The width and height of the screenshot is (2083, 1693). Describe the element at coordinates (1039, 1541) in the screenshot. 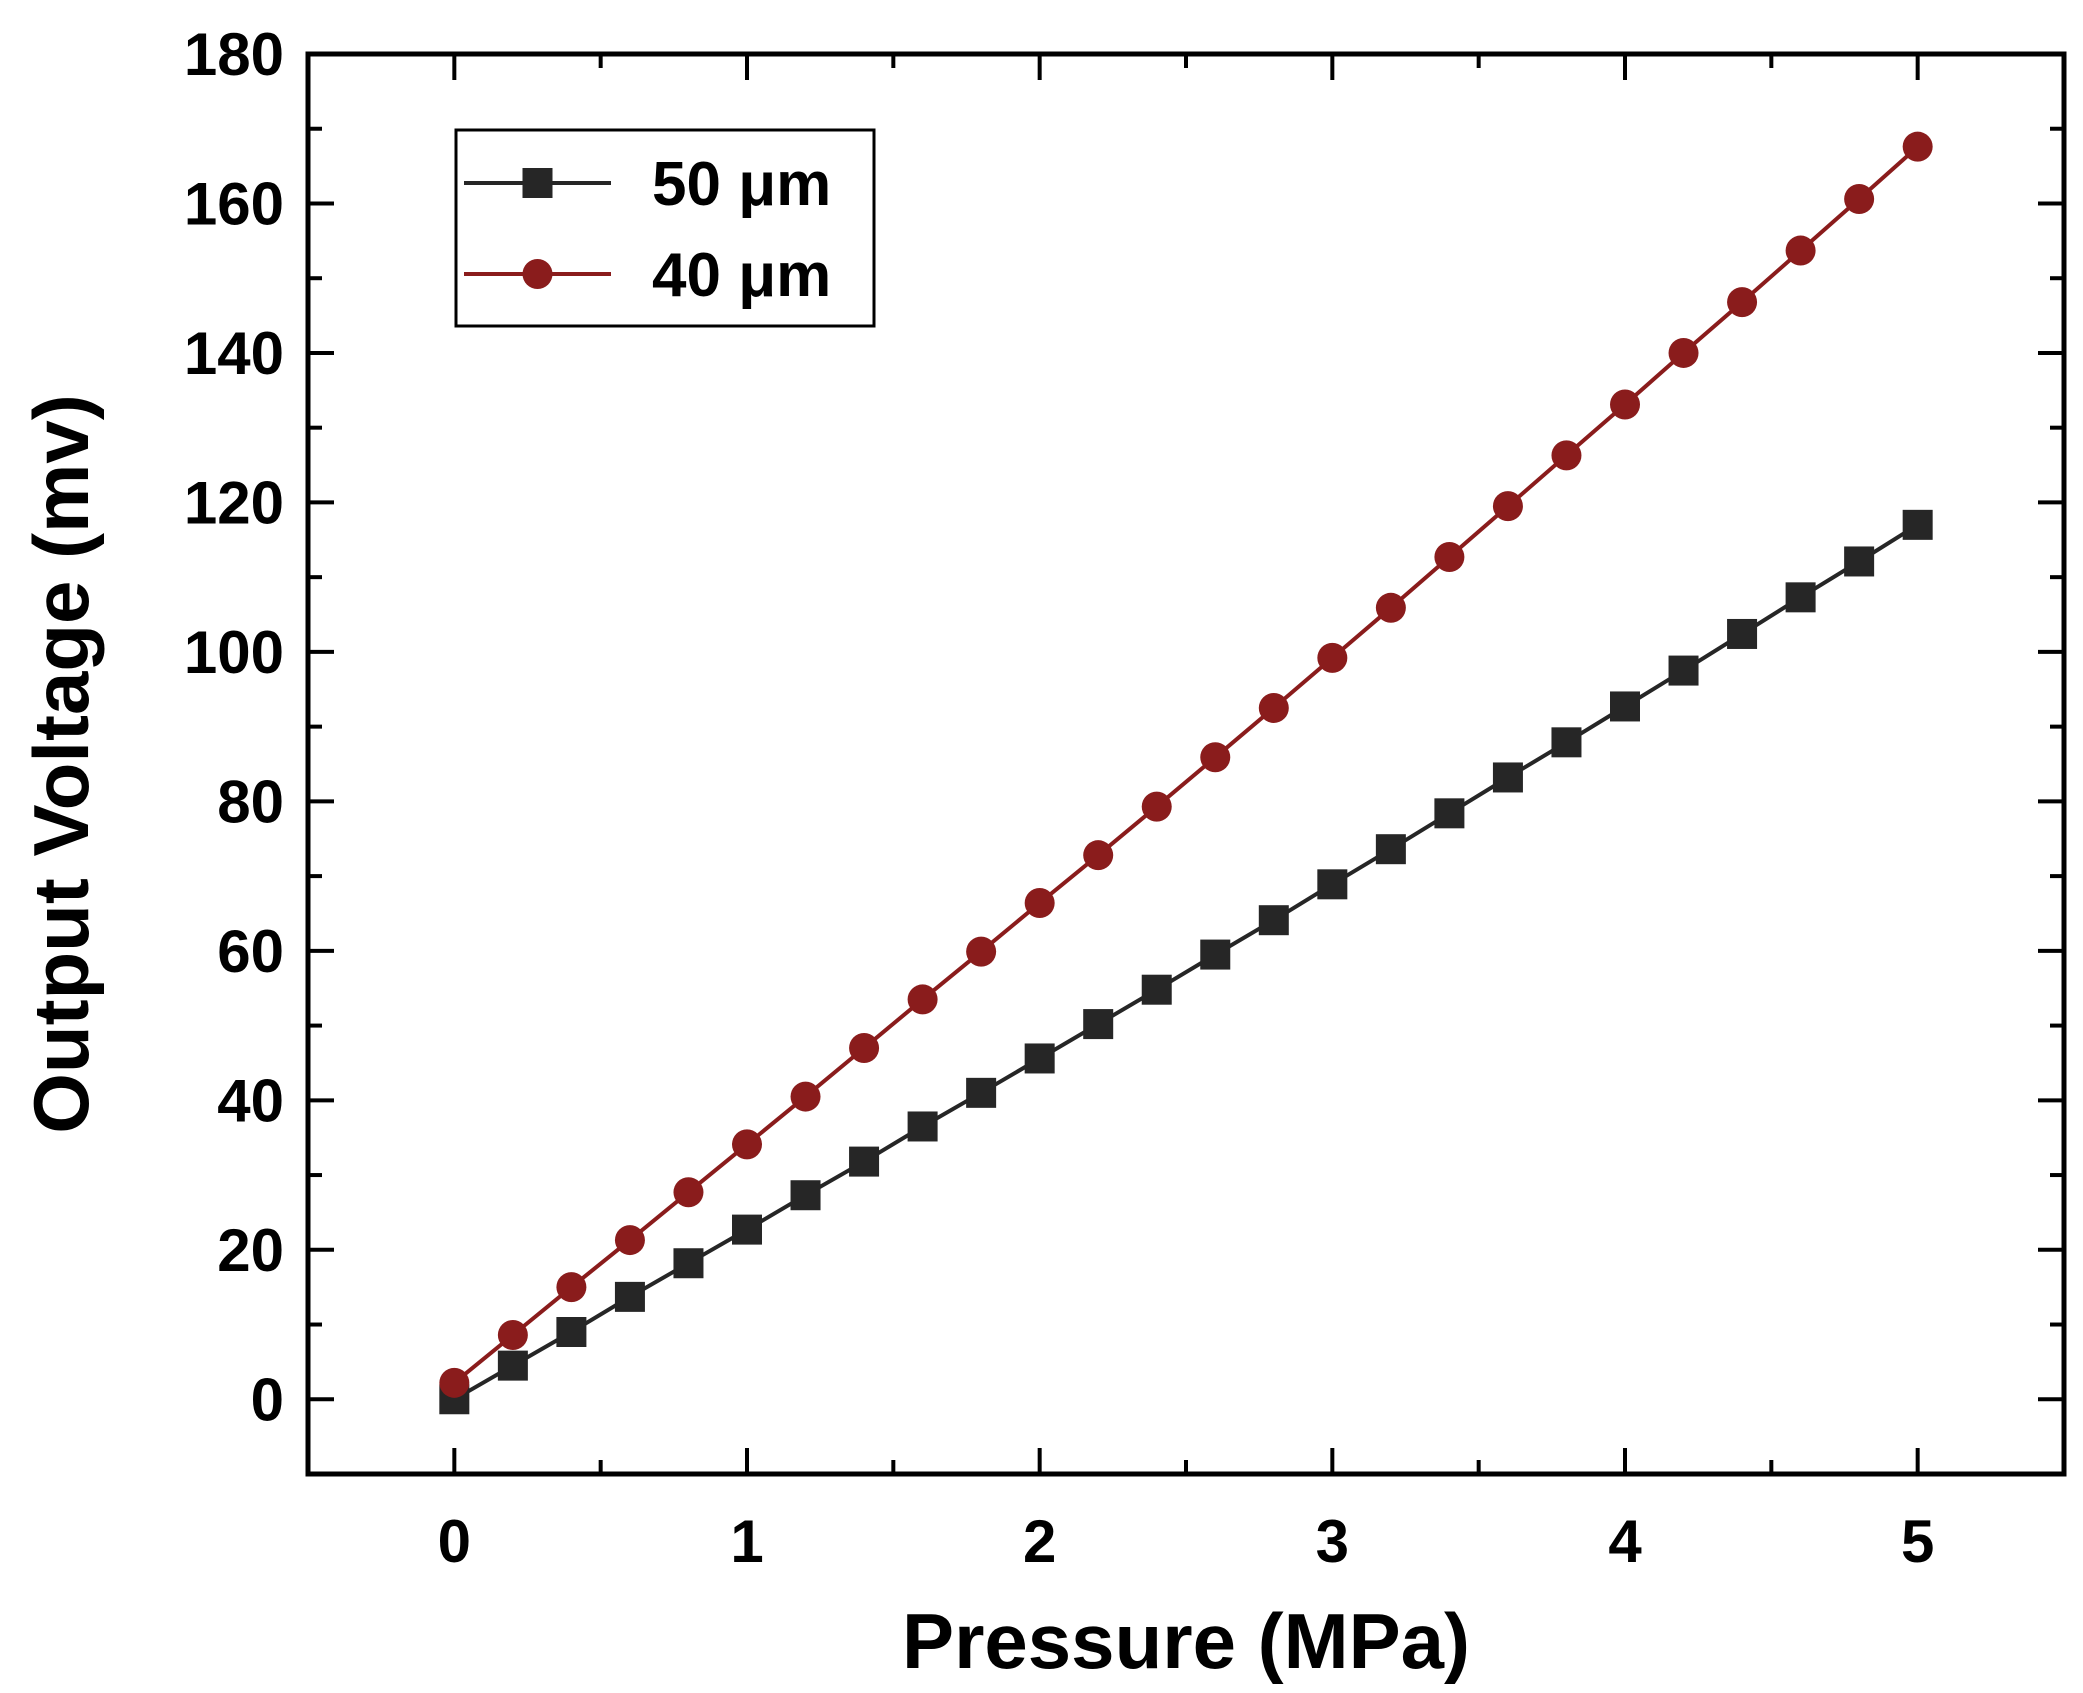

I see `x-tick-label: 2` at that location.